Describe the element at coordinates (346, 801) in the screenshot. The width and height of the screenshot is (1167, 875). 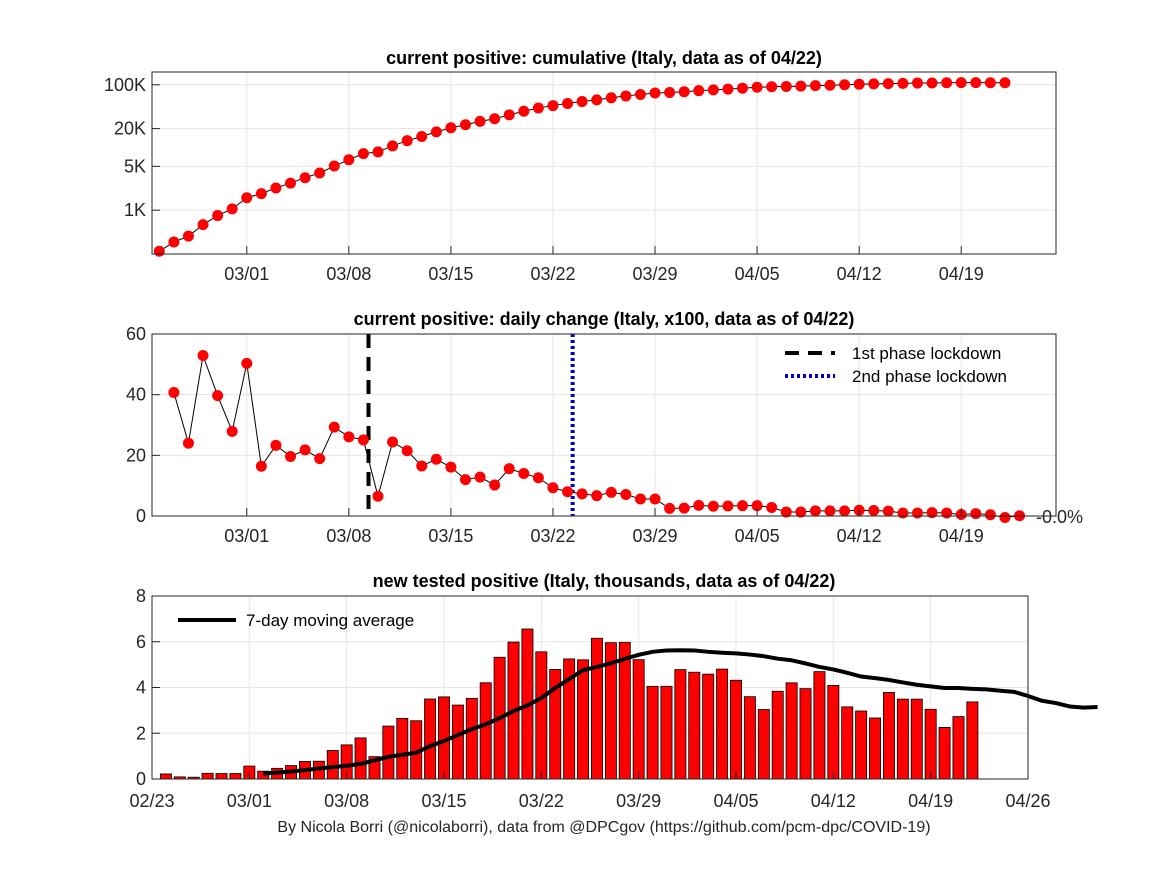
I see `x-tick-label: 03/08` at that location.